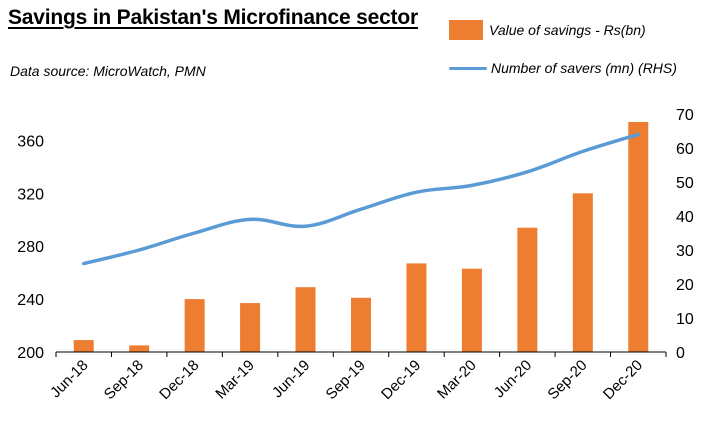 This screenshot has width=709, height=433. What do you see at coordinates (584, 68) in the screenshot?
I see `legend-label-savers-count: Number of savers (mn) (RHS)` at bounding box center [584, 68].